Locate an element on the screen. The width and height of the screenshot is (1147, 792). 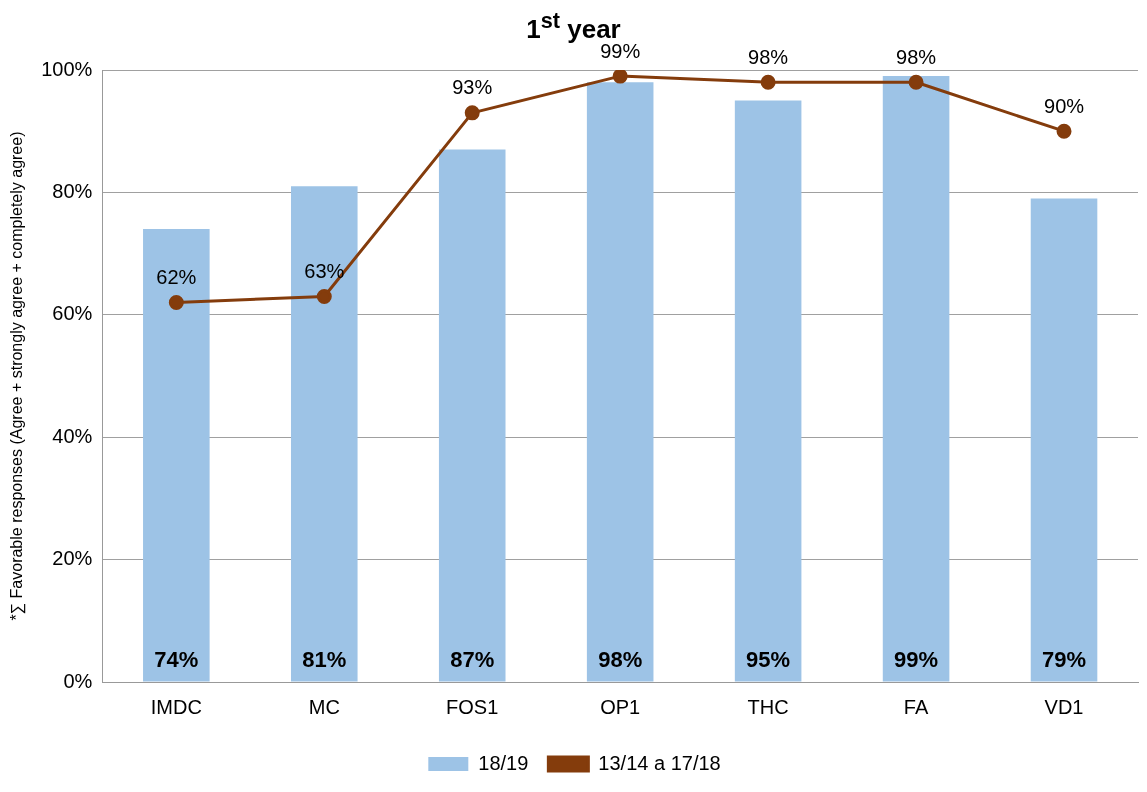
y-axis-title: *∑ Favorable responses (Agree + strongly agree + completely agree) is located at coordinates (17, 376).